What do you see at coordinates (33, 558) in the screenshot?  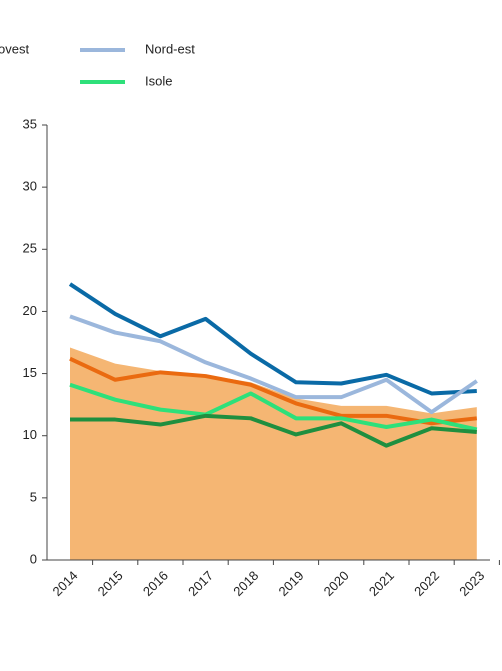 I see `y-tick-label: 0` at bounding box center [33, 558].